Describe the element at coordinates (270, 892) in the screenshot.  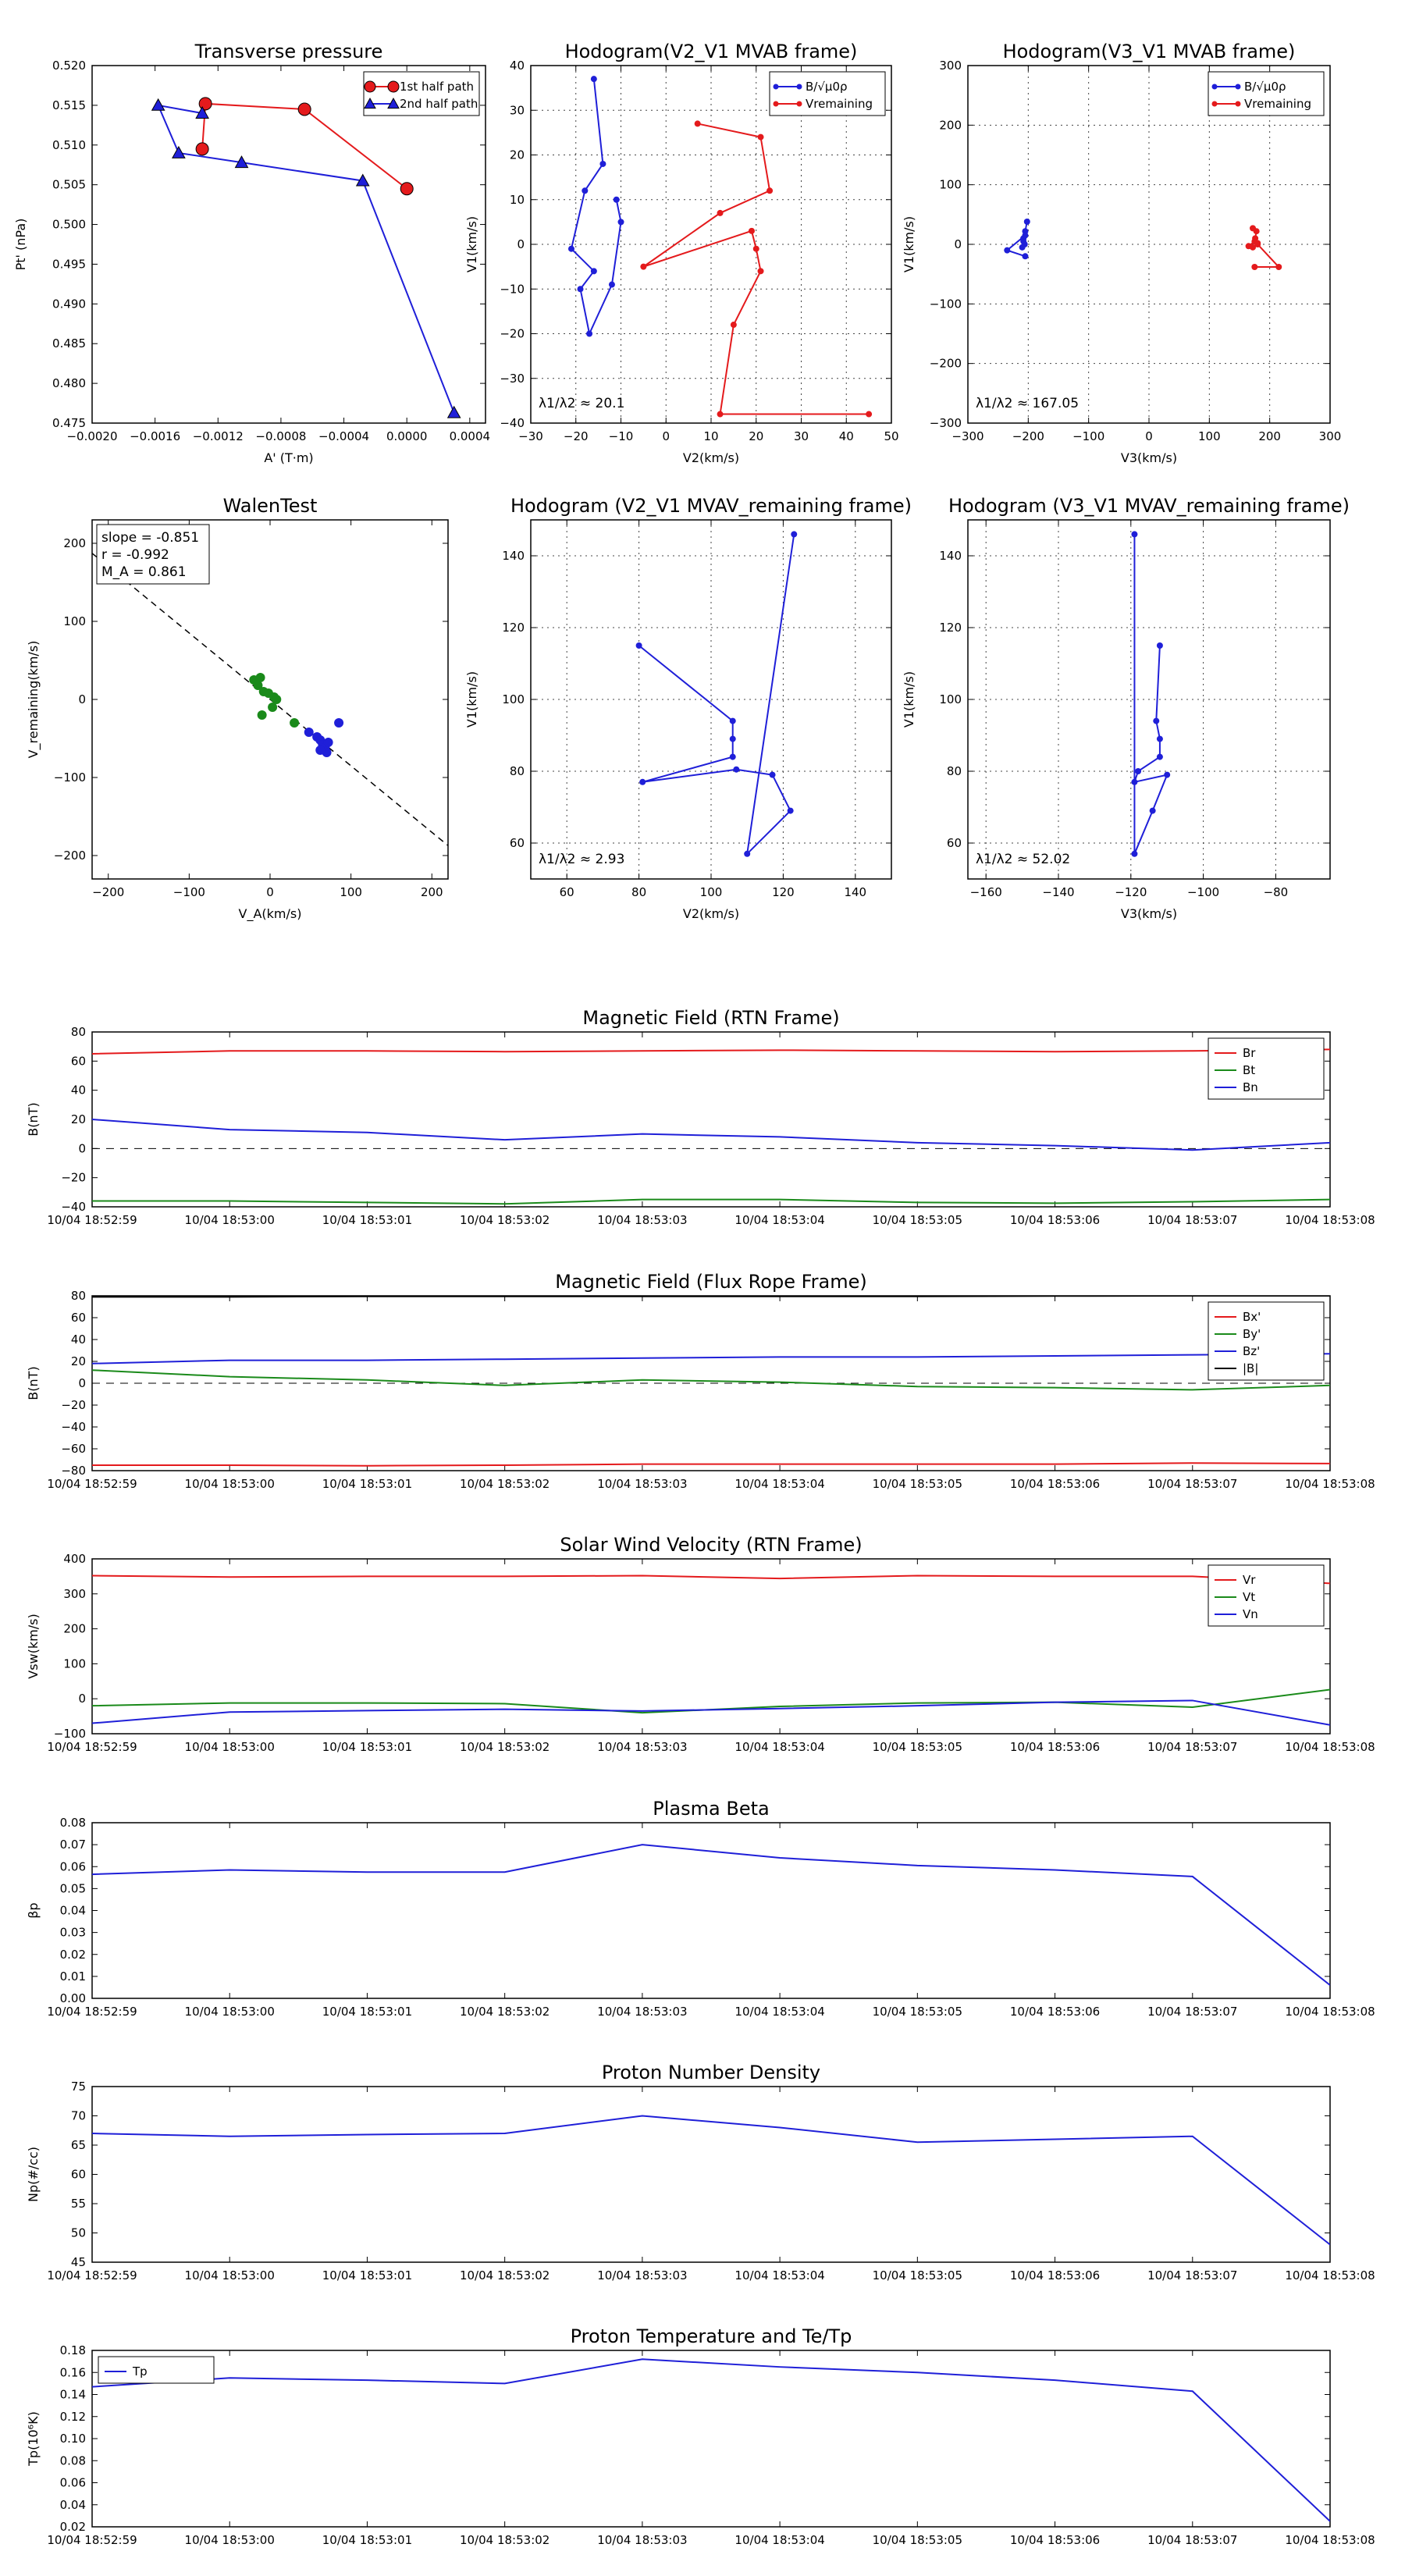
I see `x-tick-label: 0` at that location.